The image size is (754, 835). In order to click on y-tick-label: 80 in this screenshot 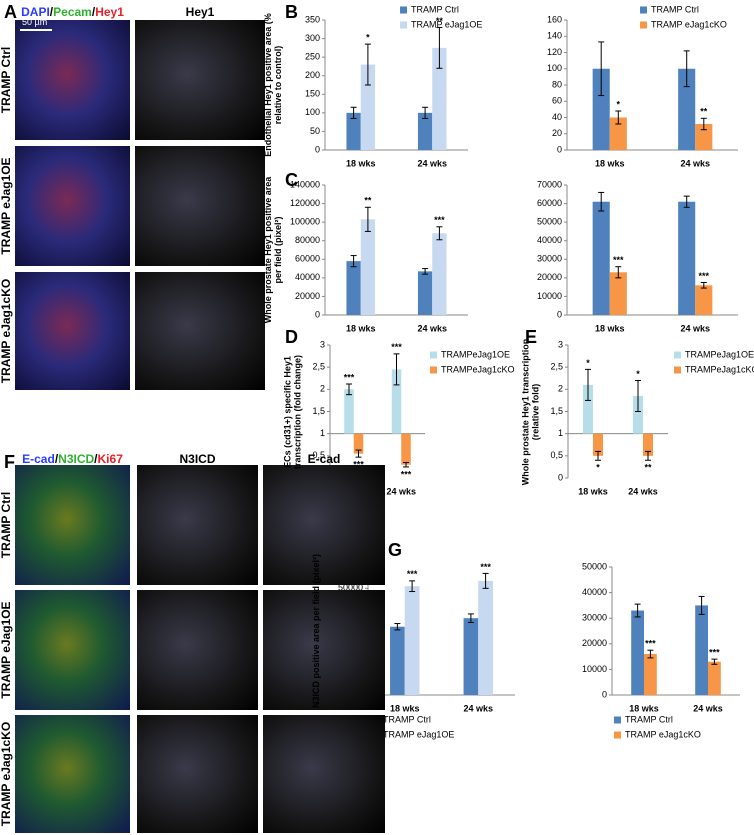, I will do `click(557, 84)`.